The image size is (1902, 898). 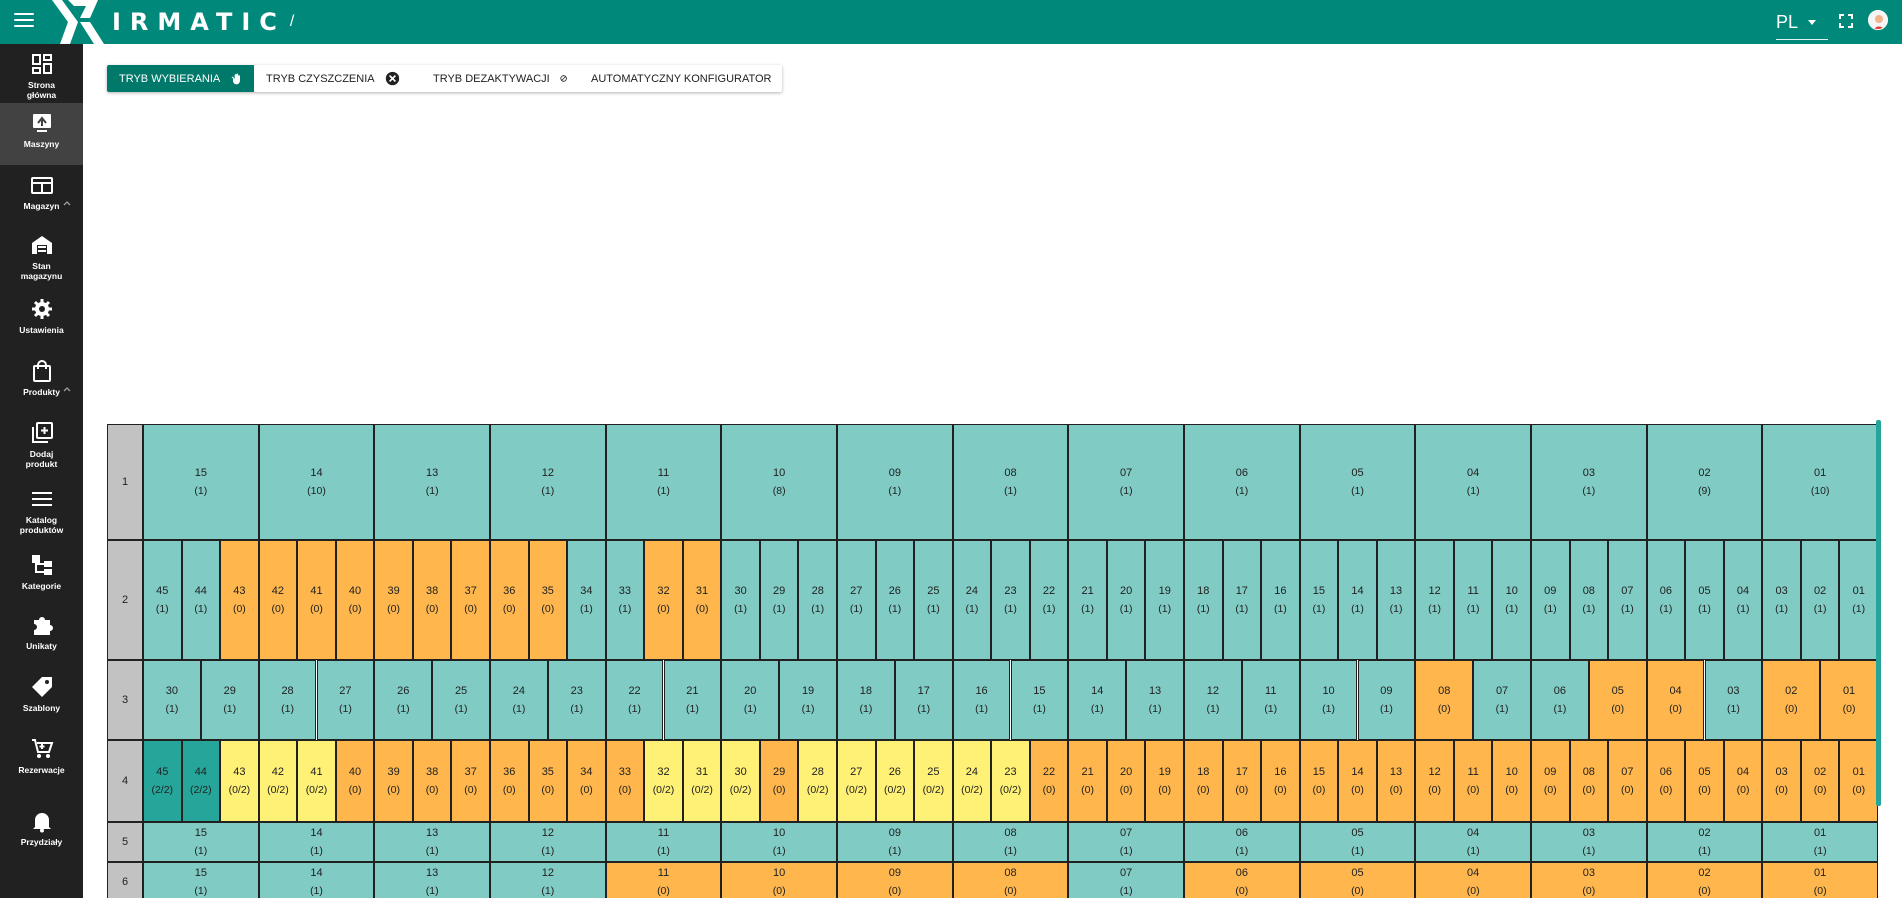 What do you see at coordinates (41, 829) in the screenshot?
I see `sidebar-item-przydziały: Przydziały` at bounding box center [41, 829].